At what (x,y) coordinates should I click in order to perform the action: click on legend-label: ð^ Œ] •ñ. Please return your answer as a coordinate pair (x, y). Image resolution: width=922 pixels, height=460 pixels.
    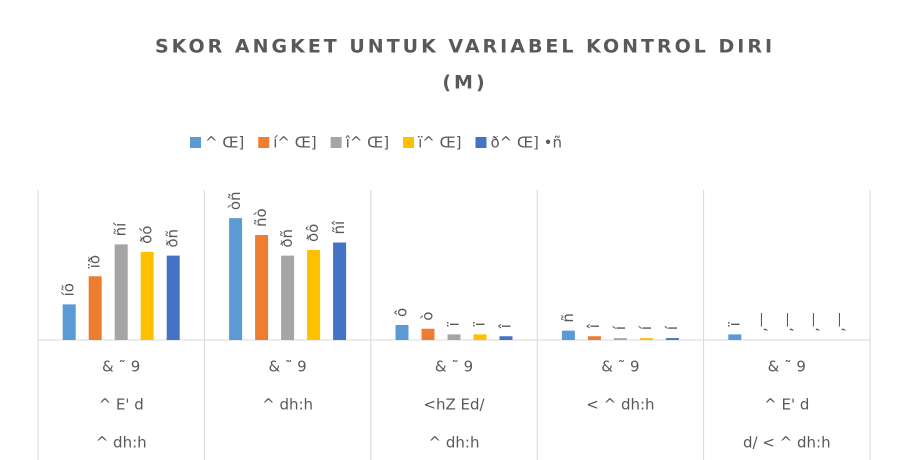
    Looking at the image, I should click on (526, 143).